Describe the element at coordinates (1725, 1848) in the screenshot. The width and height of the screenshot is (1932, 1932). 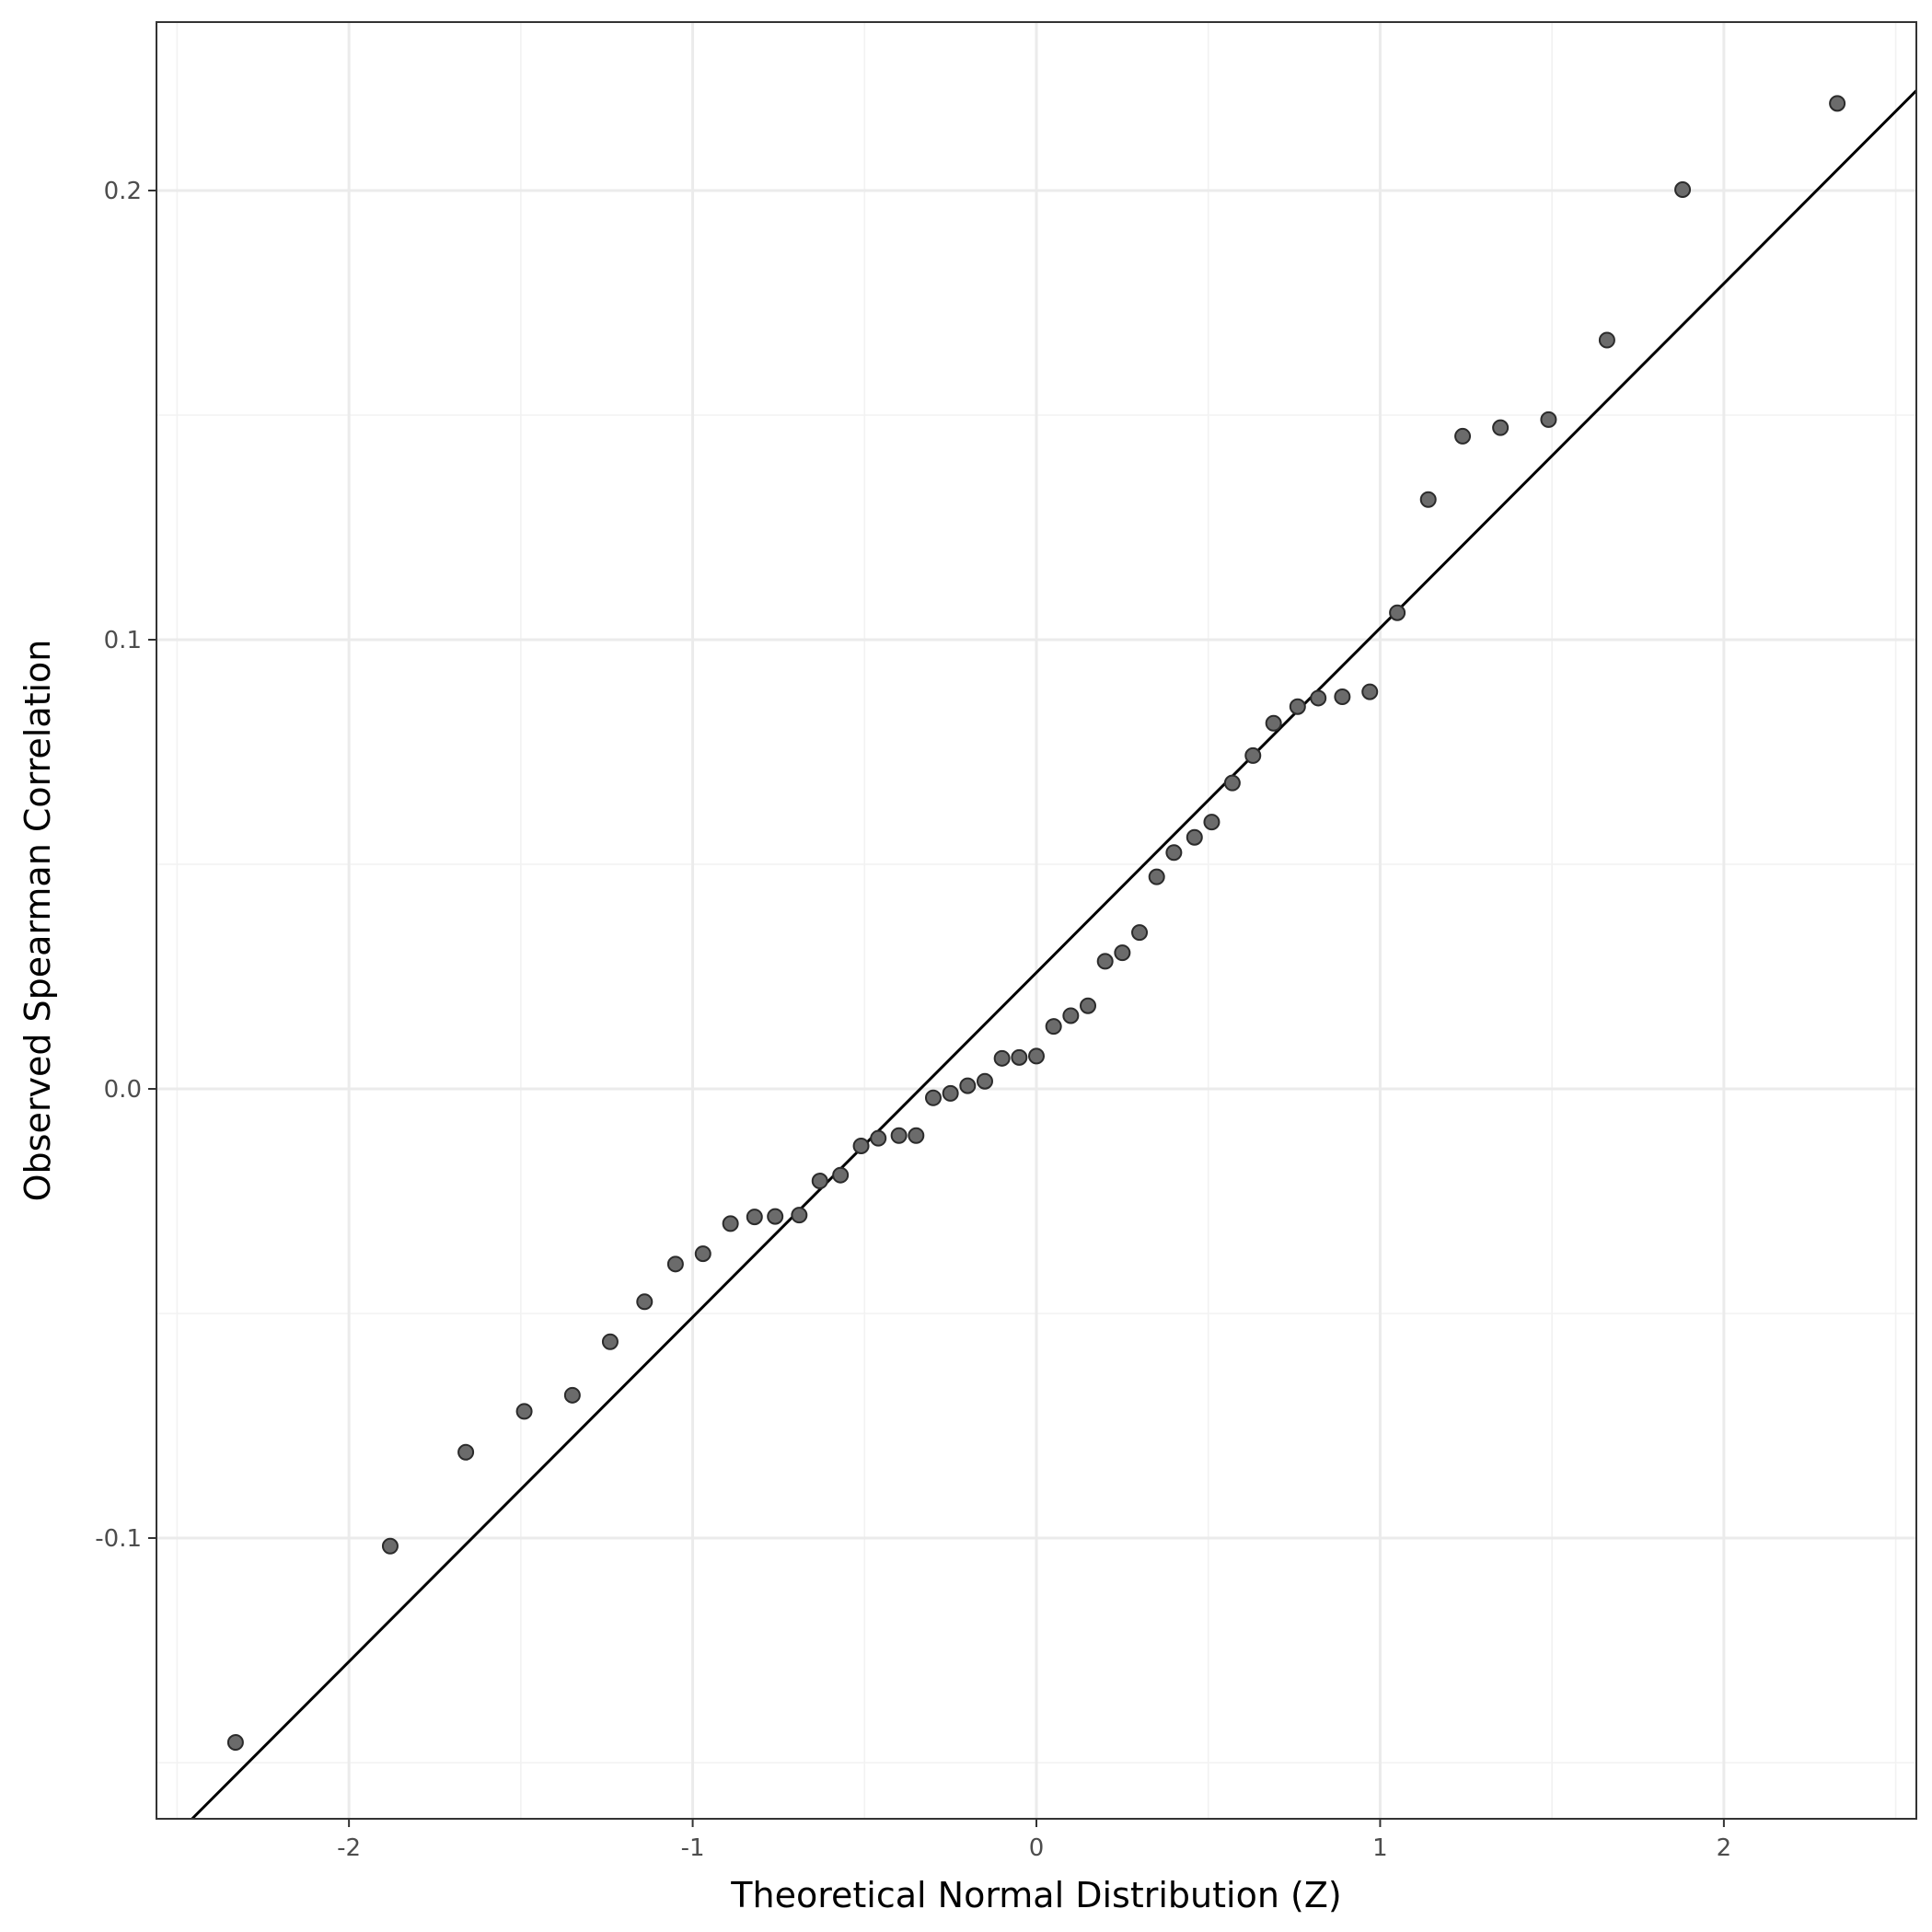
I see `x-tick-label: 2` at that location.